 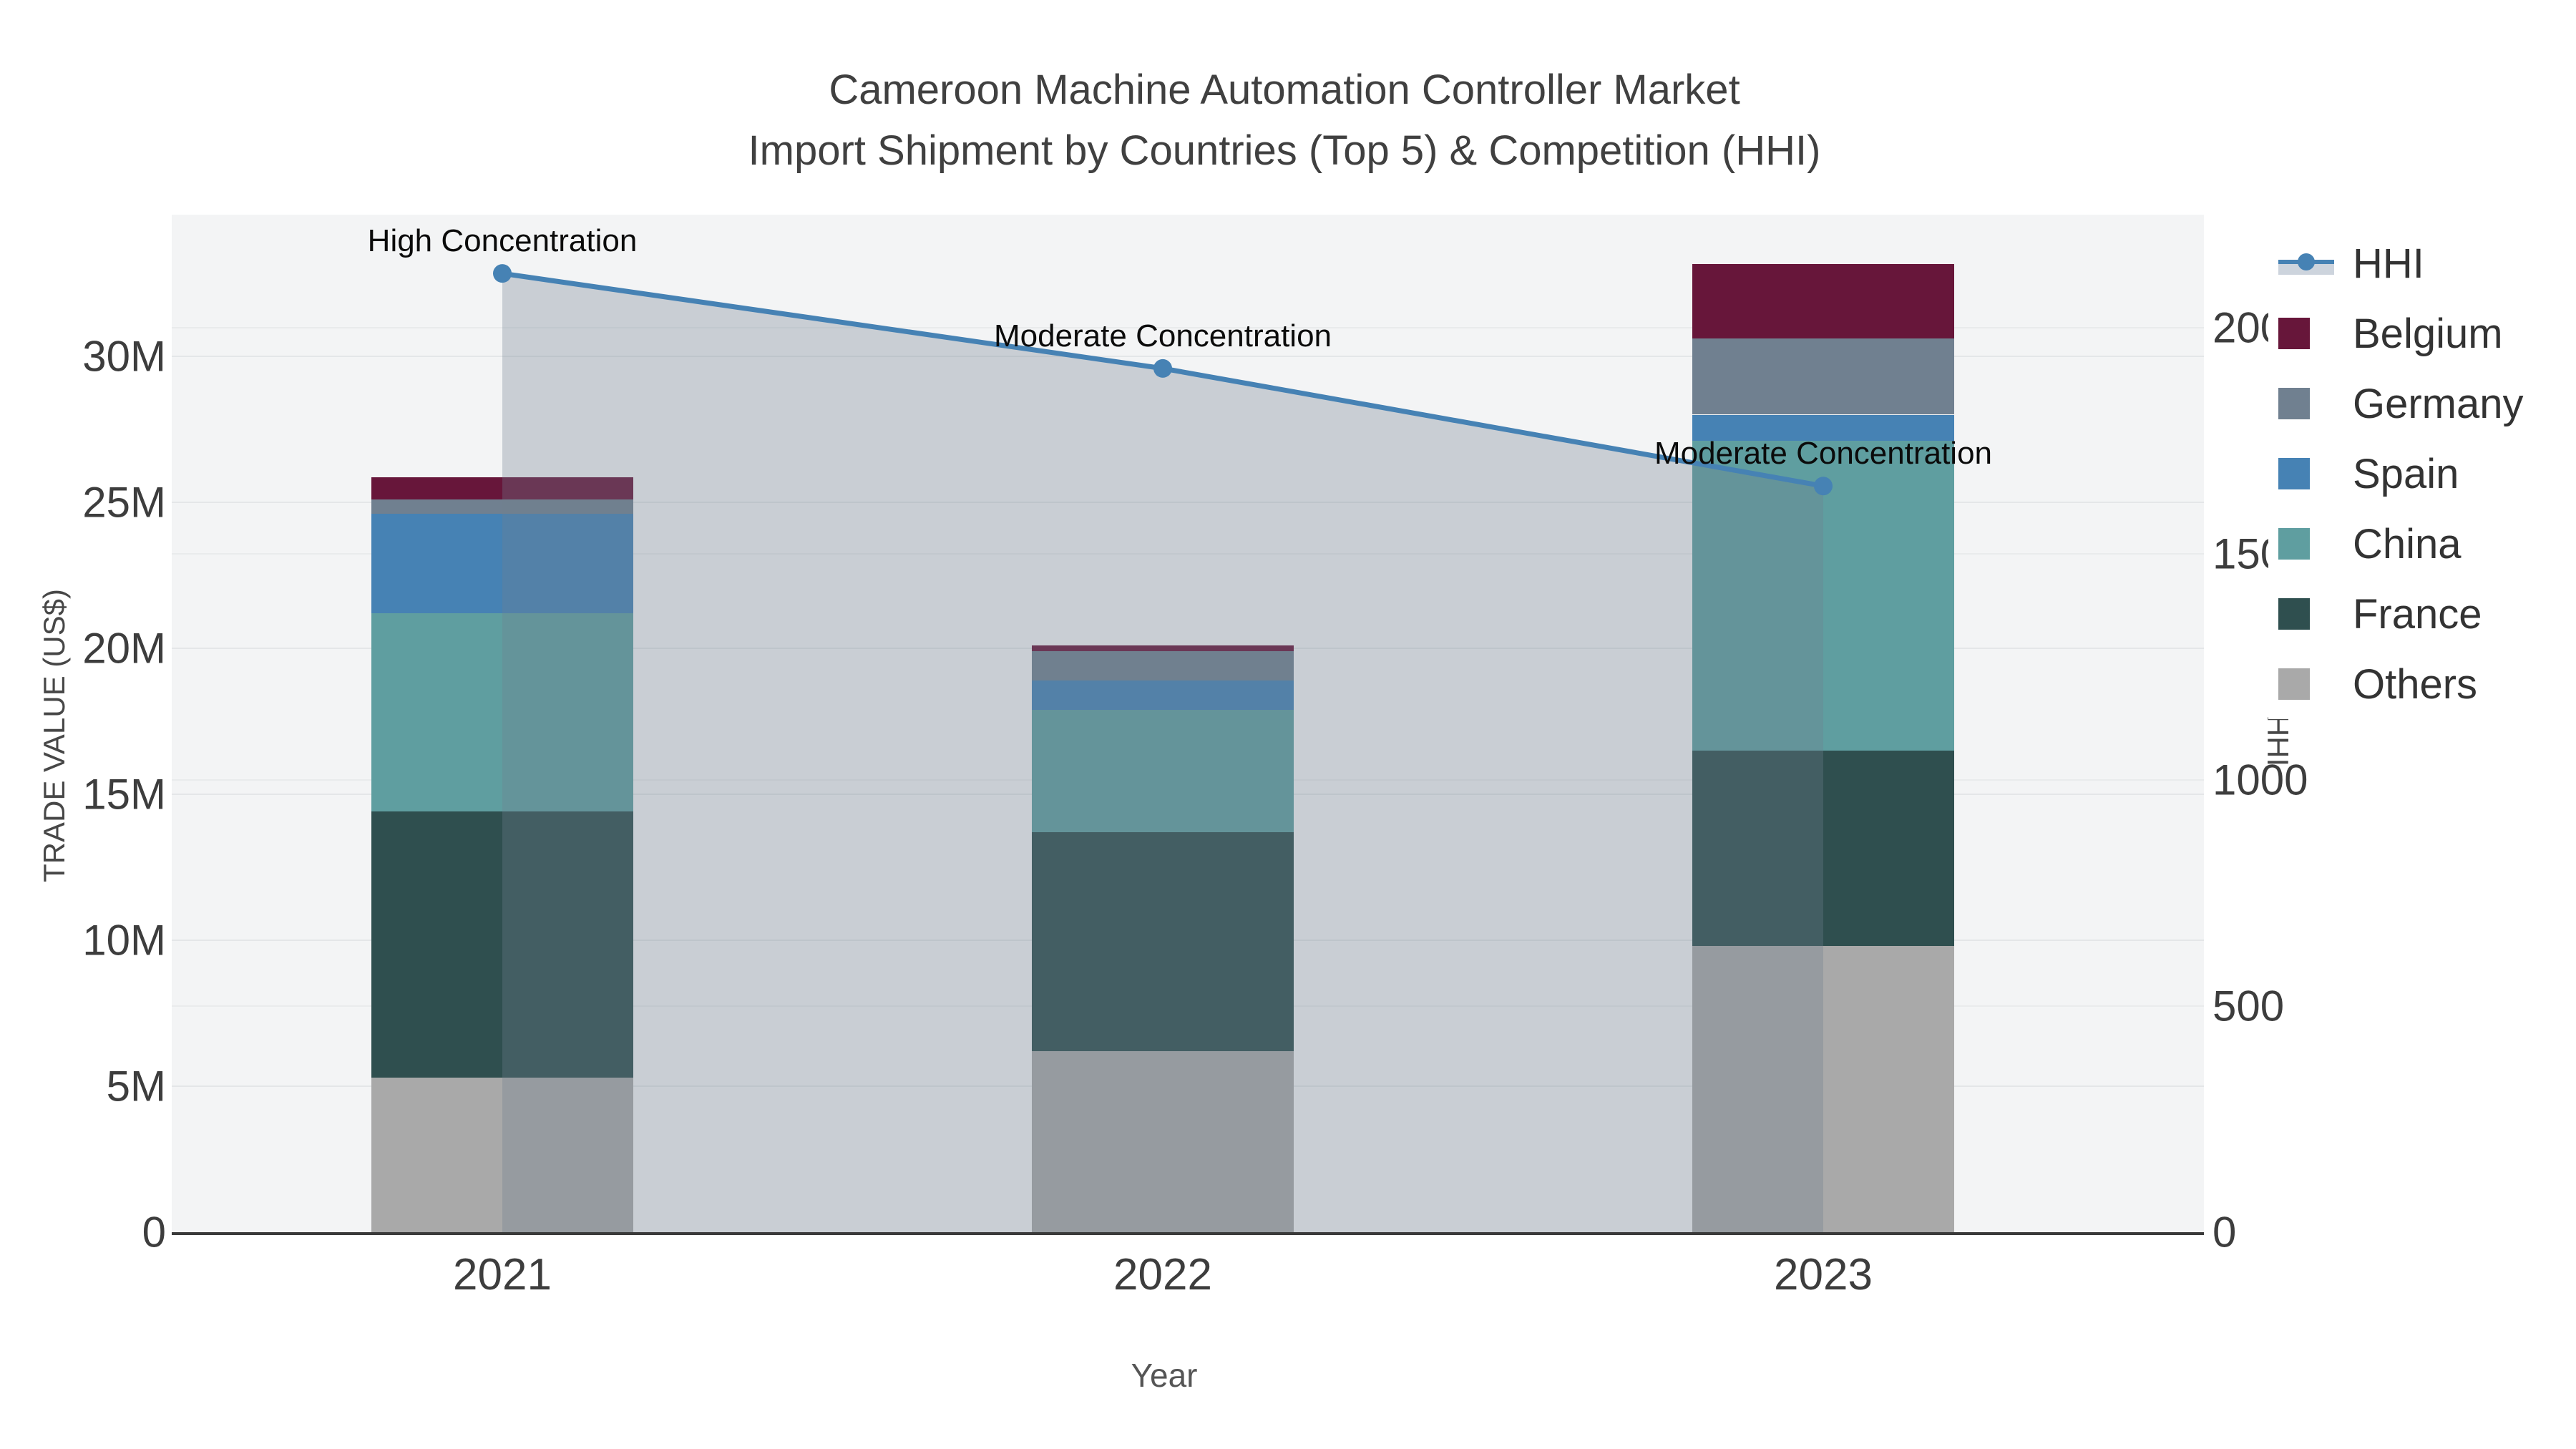 I want to click on bar-2022-france, so click(x=1163, y=941).